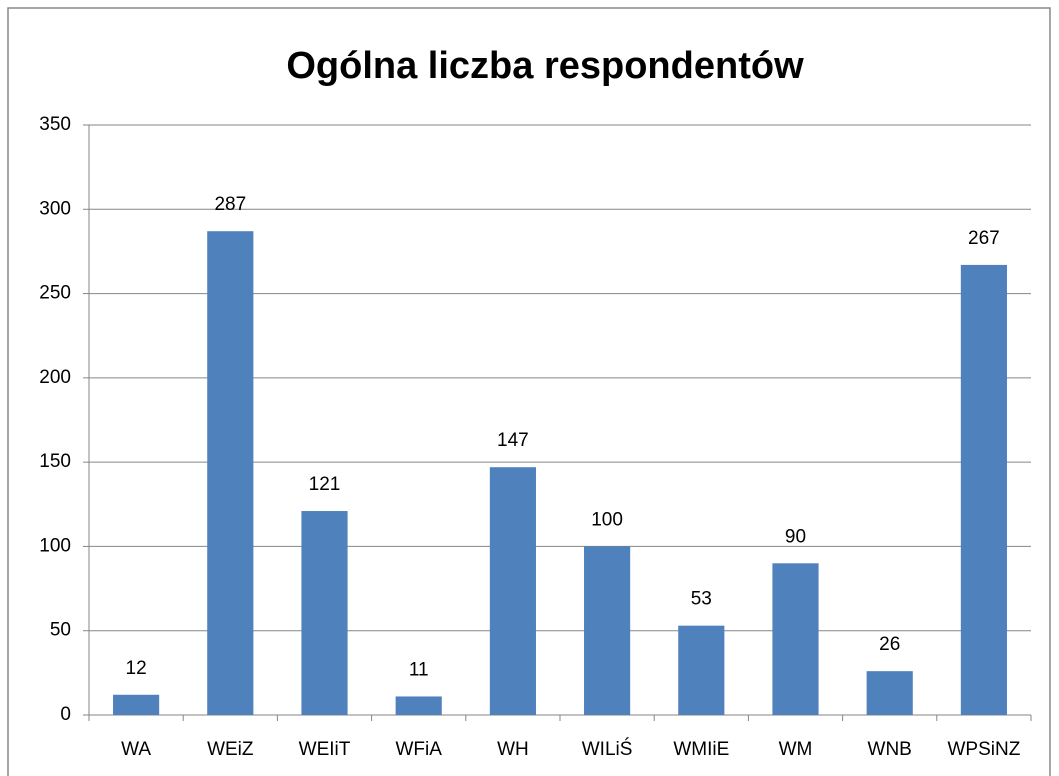 The image size is (1059, 776). Describe the element at coordinates (545, 66) in the screenshot. I see `chart-title: Ogólna liczba respondentów` at that location.